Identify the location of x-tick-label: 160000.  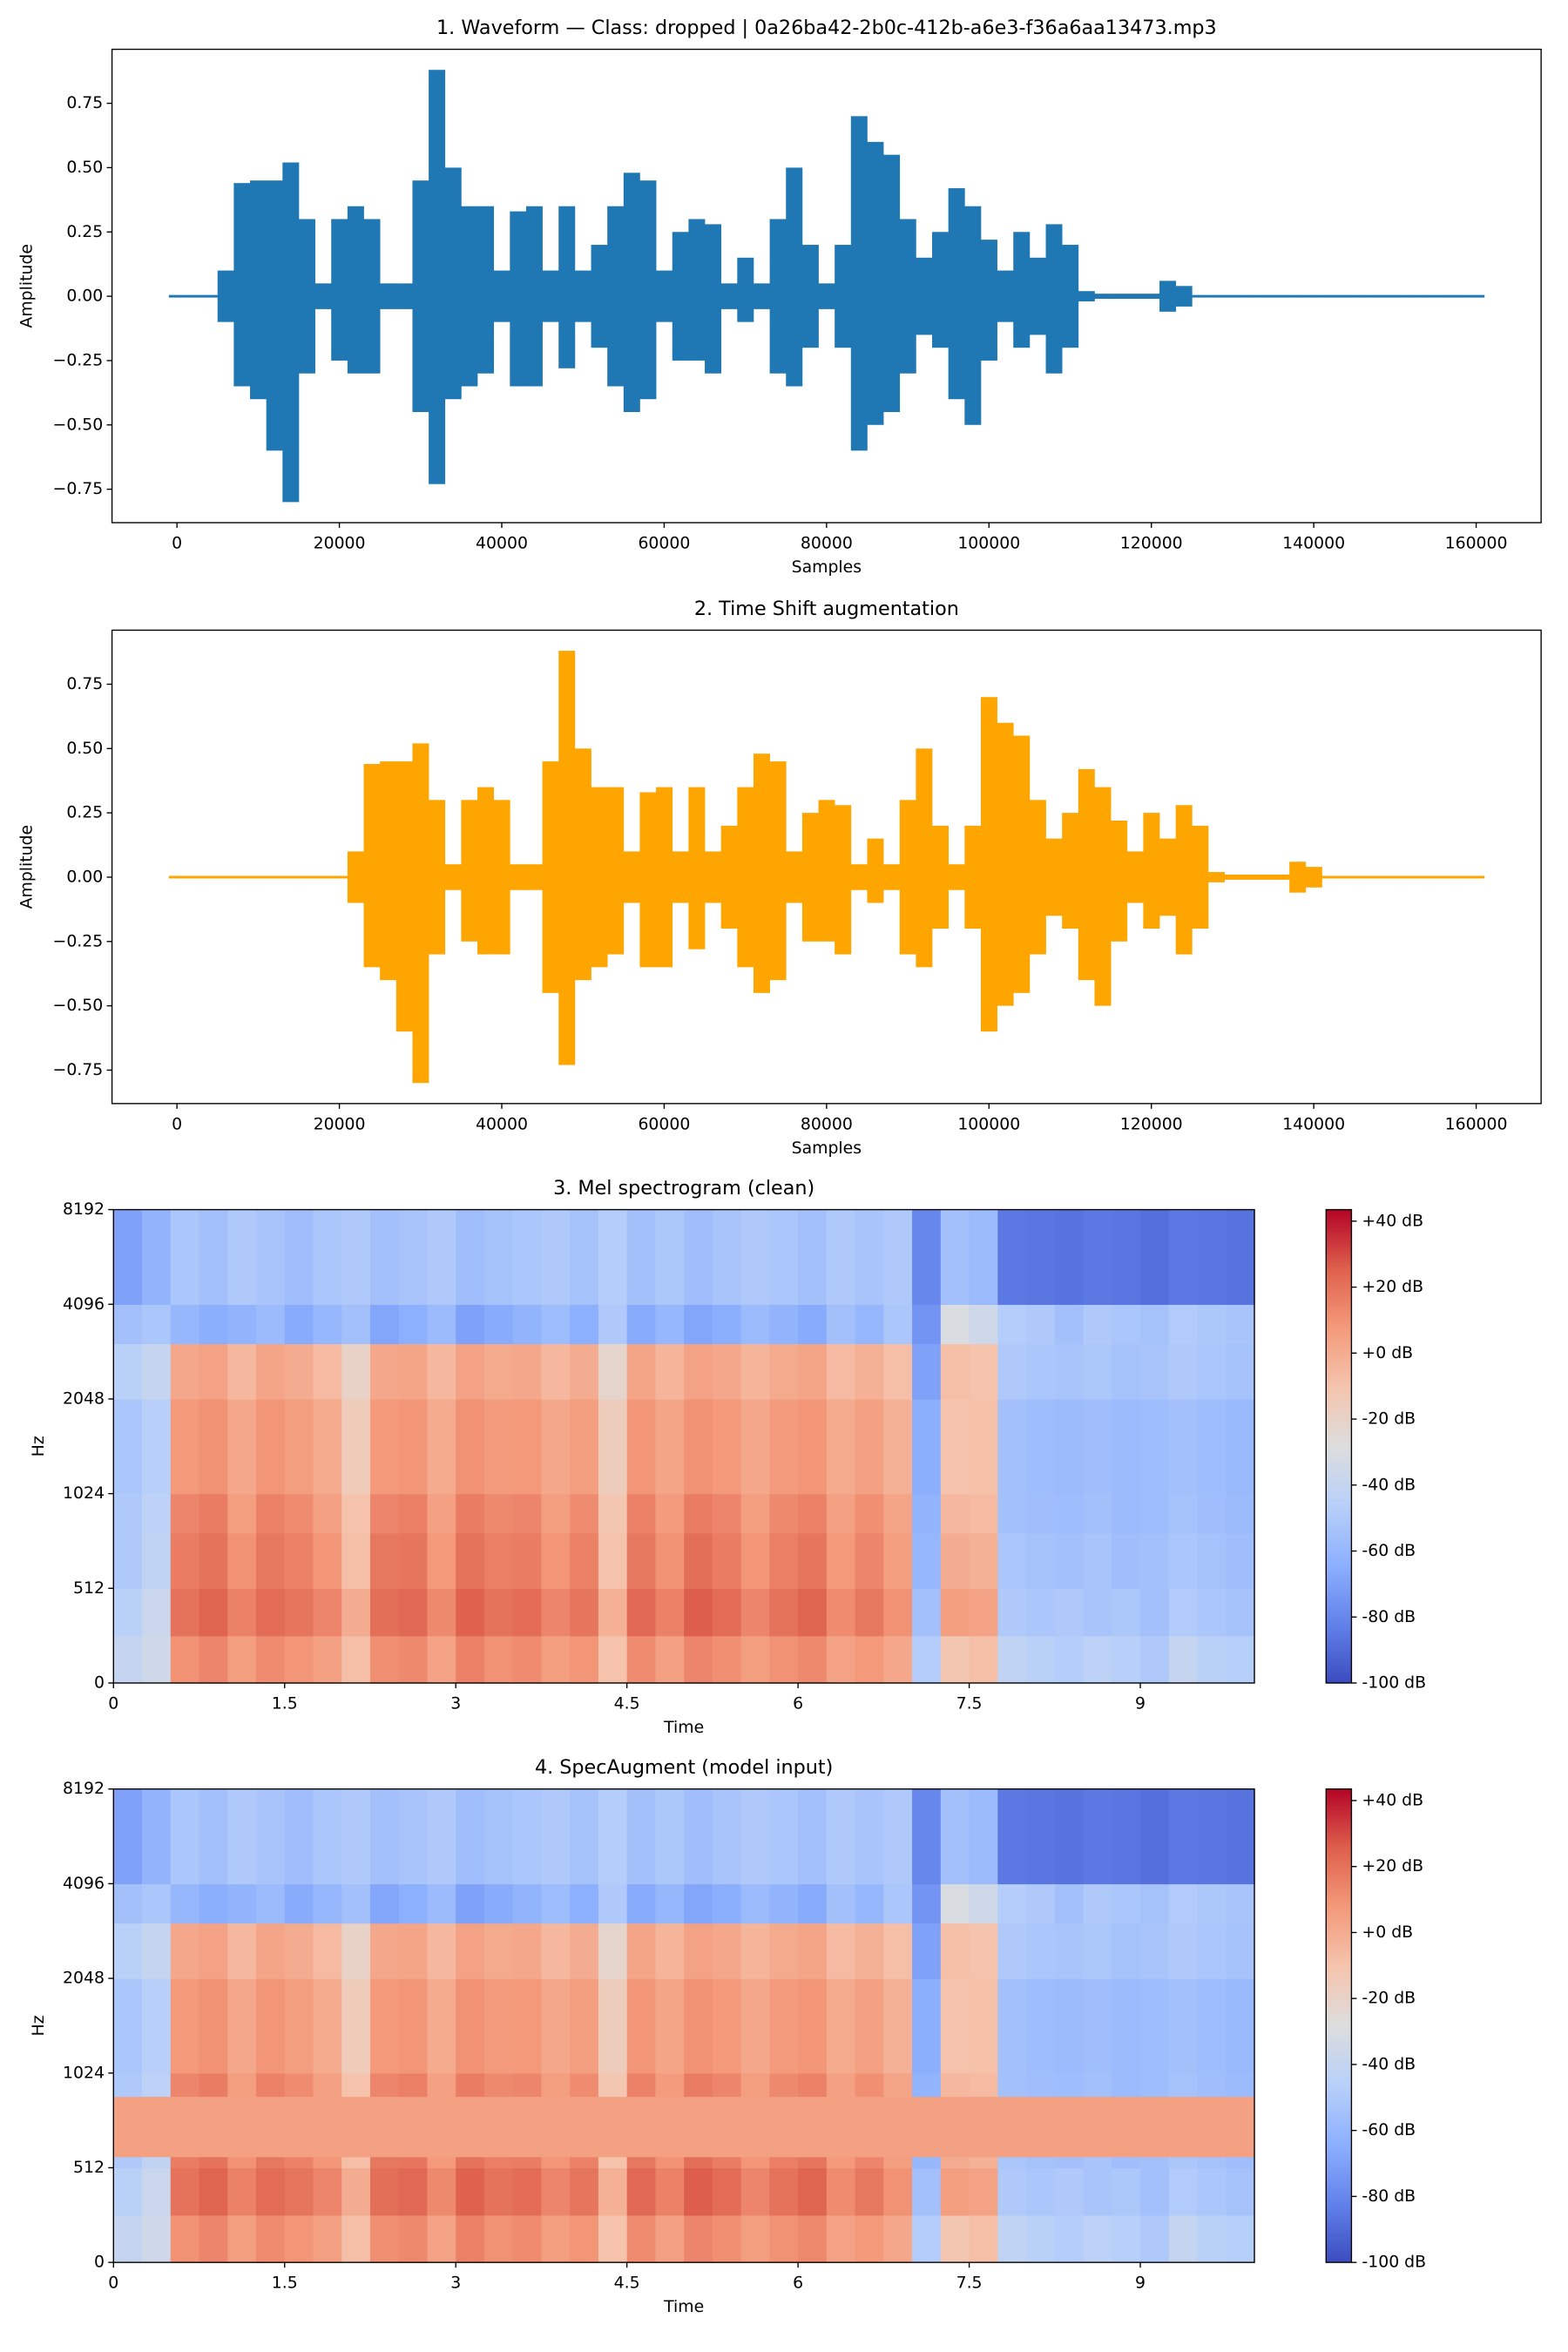
(1477, 1124).